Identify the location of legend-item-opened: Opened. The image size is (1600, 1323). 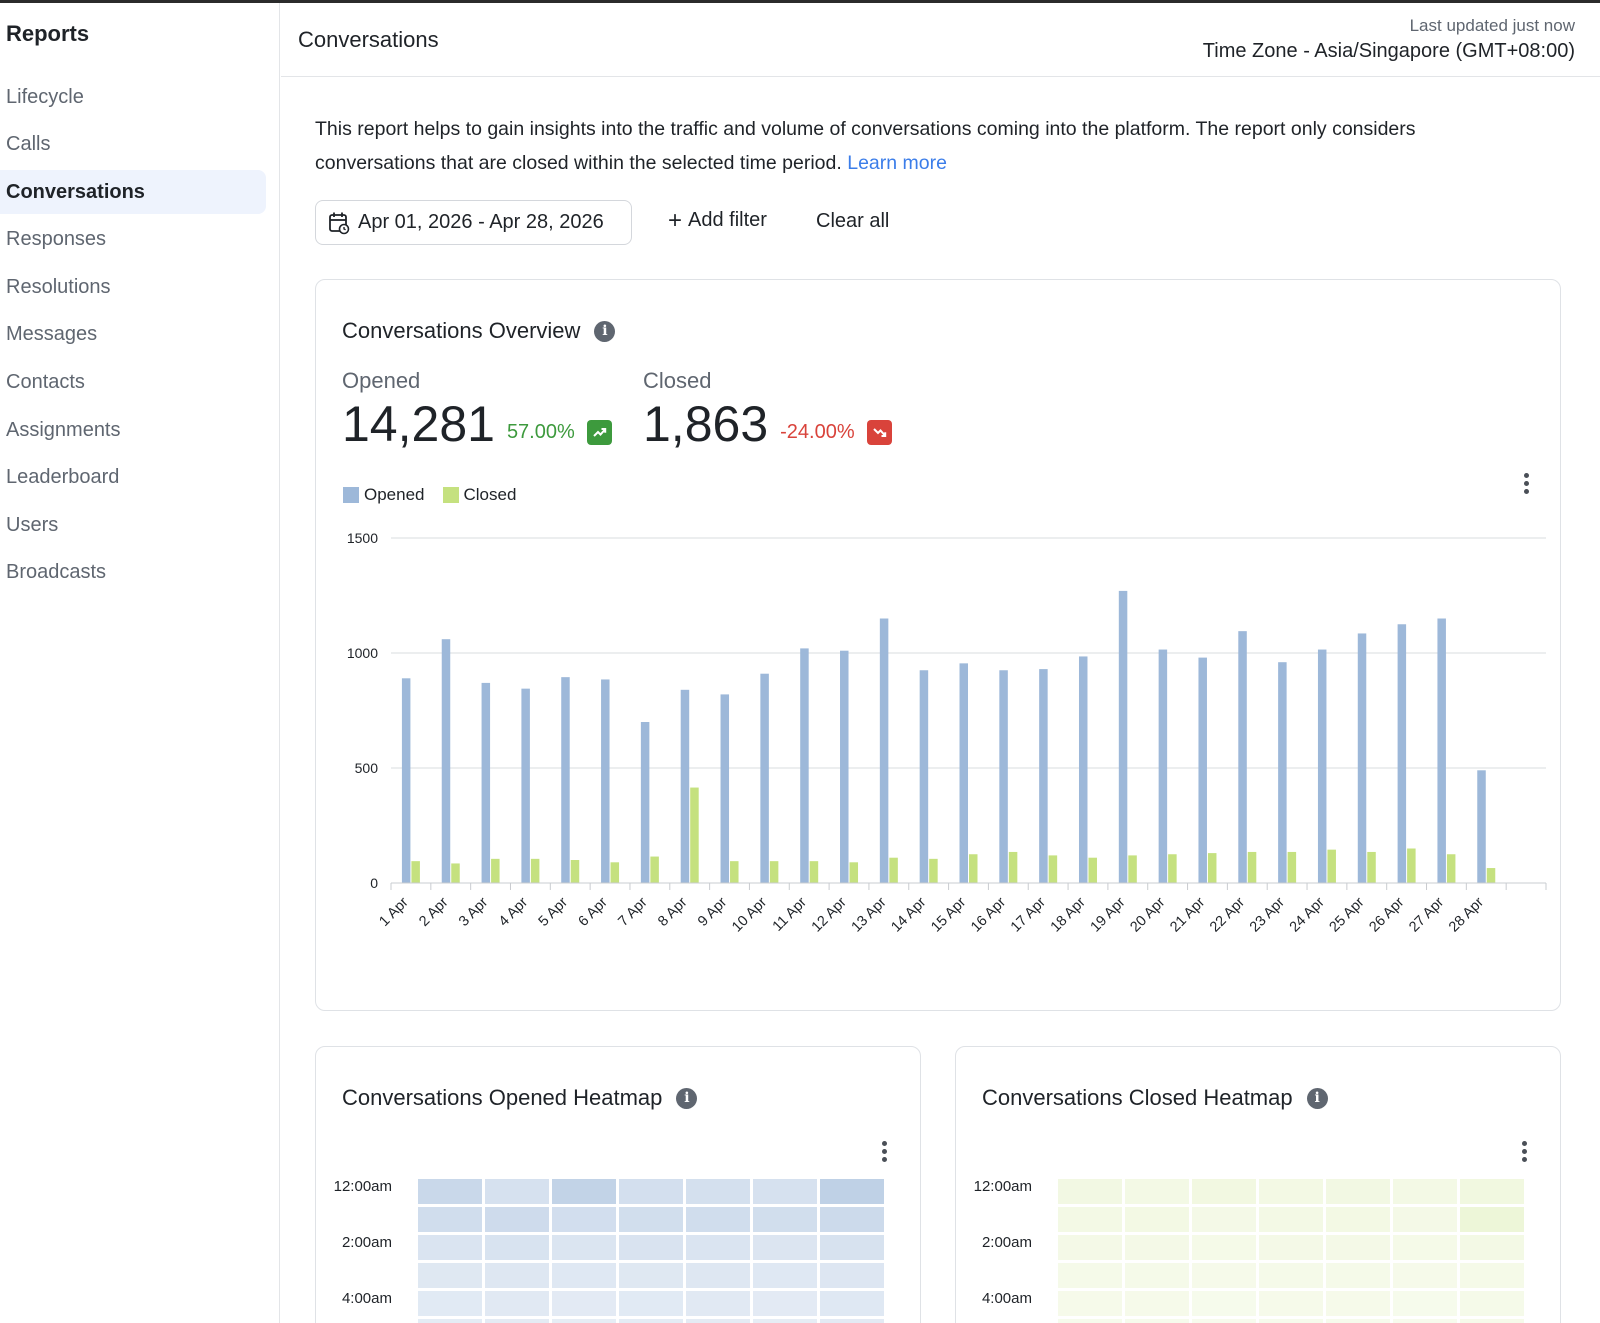
(384, 495).